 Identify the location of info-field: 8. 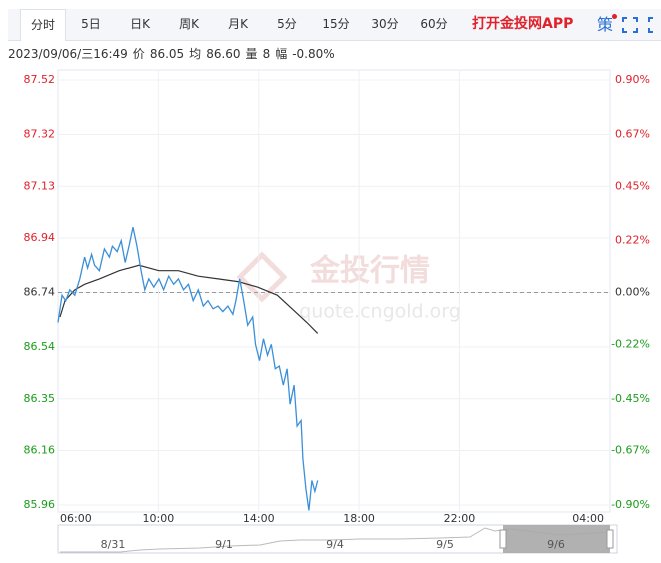
(266, 54).